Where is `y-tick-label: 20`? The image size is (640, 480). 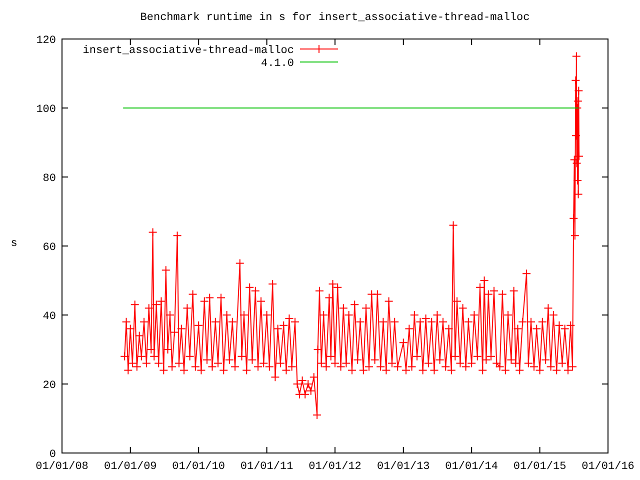
y-tick-label: 20 is located at coordinates (49, 386).